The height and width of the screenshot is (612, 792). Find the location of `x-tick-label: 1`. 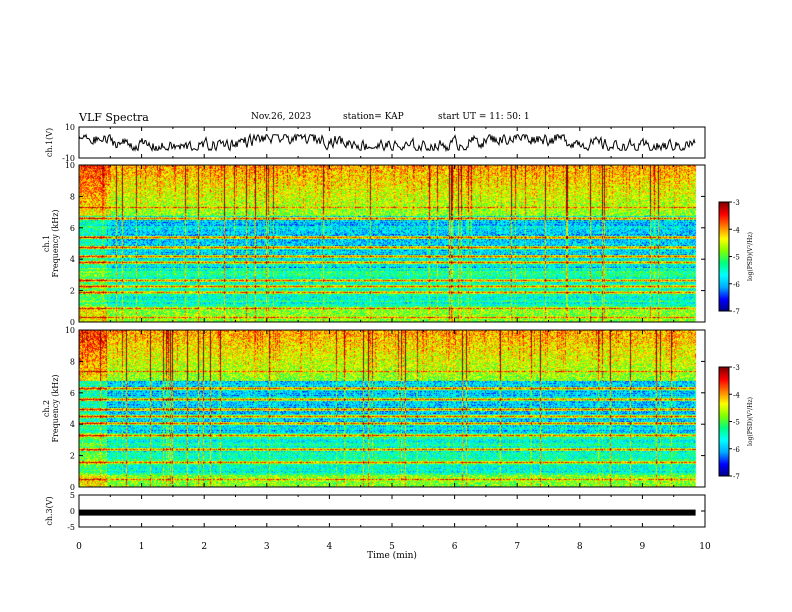

x-tick-label: 1 is located at coordinates (142, 547).